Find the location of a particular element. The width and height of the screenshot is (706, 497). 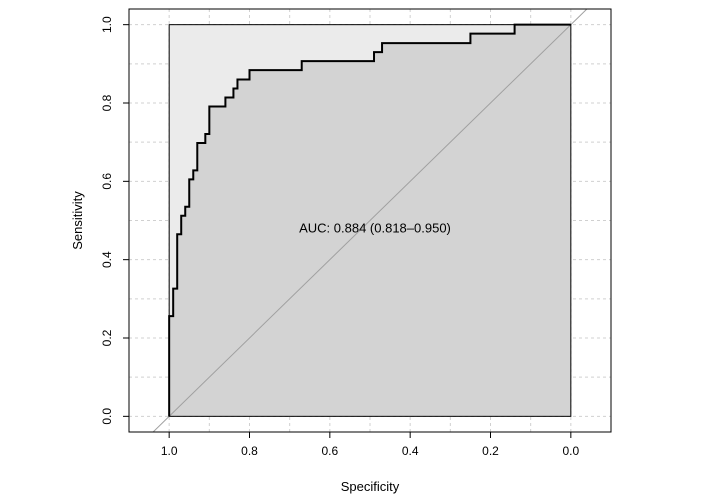

x-tick-label: 0.6 is located at coordinates (329, 451).